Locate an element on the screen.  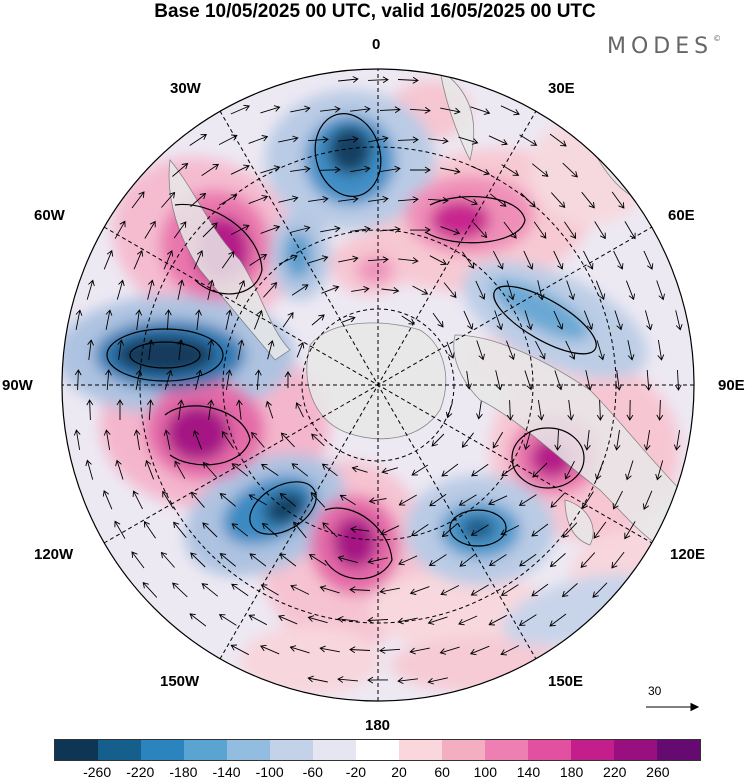
lon-label-30e: 30E is located at coordinates (561, 88).